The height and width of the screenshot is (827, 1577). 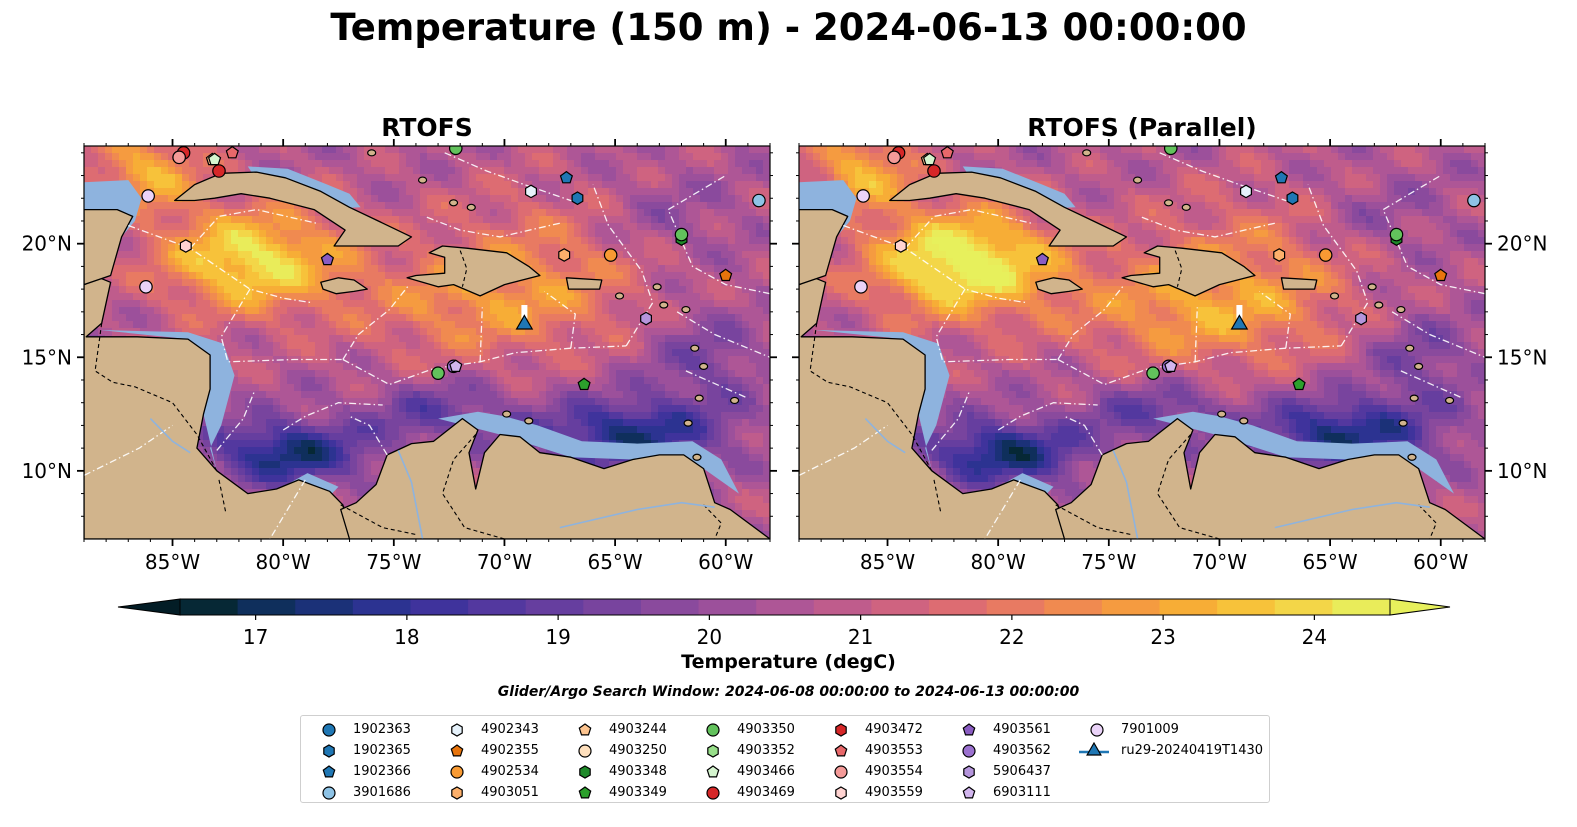 What do you see at coordinates (873, 761) in the screenshot?
I see `legend-column: 4903472 4903553 4903554 4903559` at bounding box center [873, 761].